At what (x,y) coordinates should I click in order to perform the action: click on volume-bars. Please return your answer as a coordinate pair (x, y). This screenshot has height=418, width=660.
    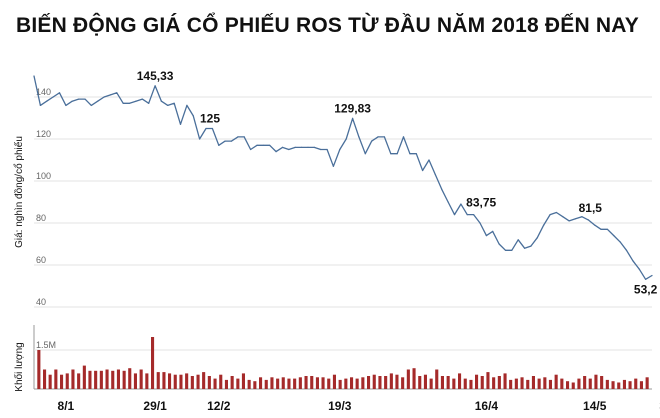
    Looking at the image, I should click on (343, 363).